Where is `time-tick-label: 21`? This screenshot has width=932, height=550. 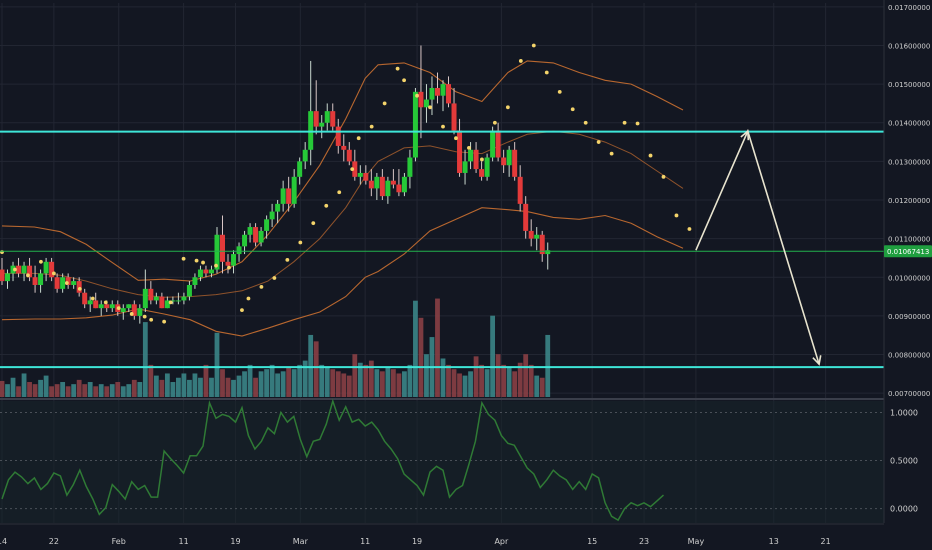 time-tick-label: 21 is located at coordinates (826, 541).